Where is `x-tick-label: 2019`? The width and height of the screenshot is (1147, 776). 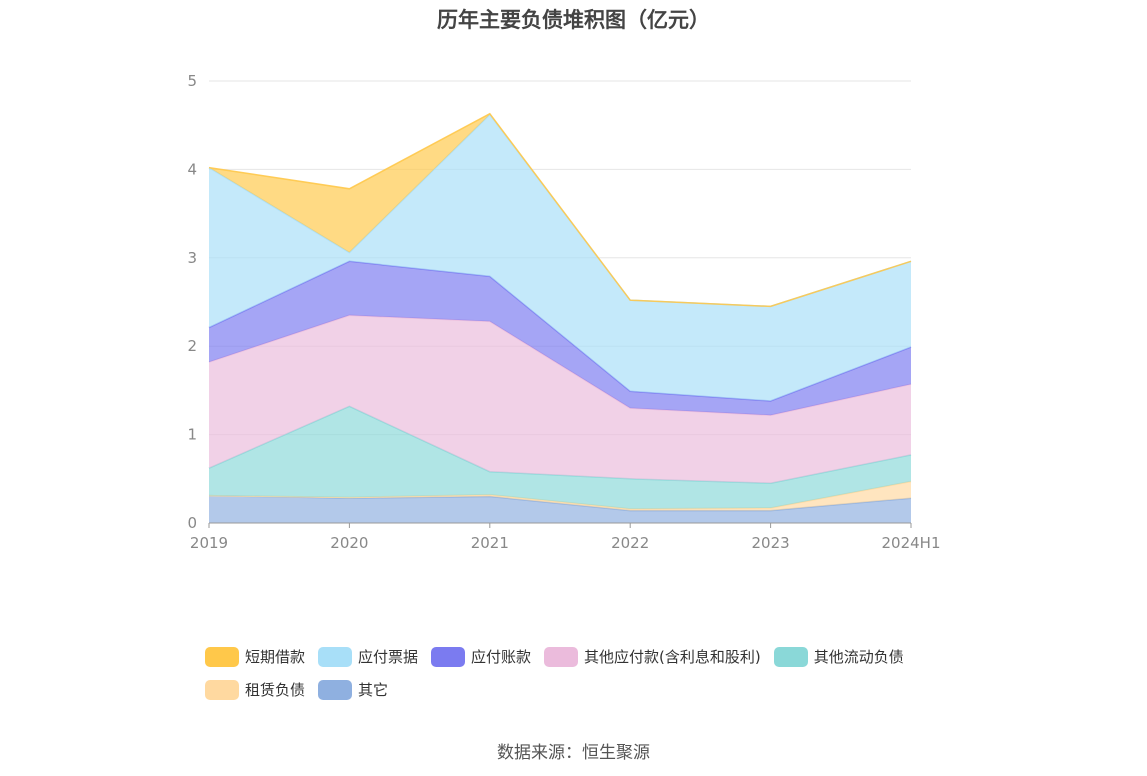 x-tick-label: 2019 is located at coordinates (209, 543).